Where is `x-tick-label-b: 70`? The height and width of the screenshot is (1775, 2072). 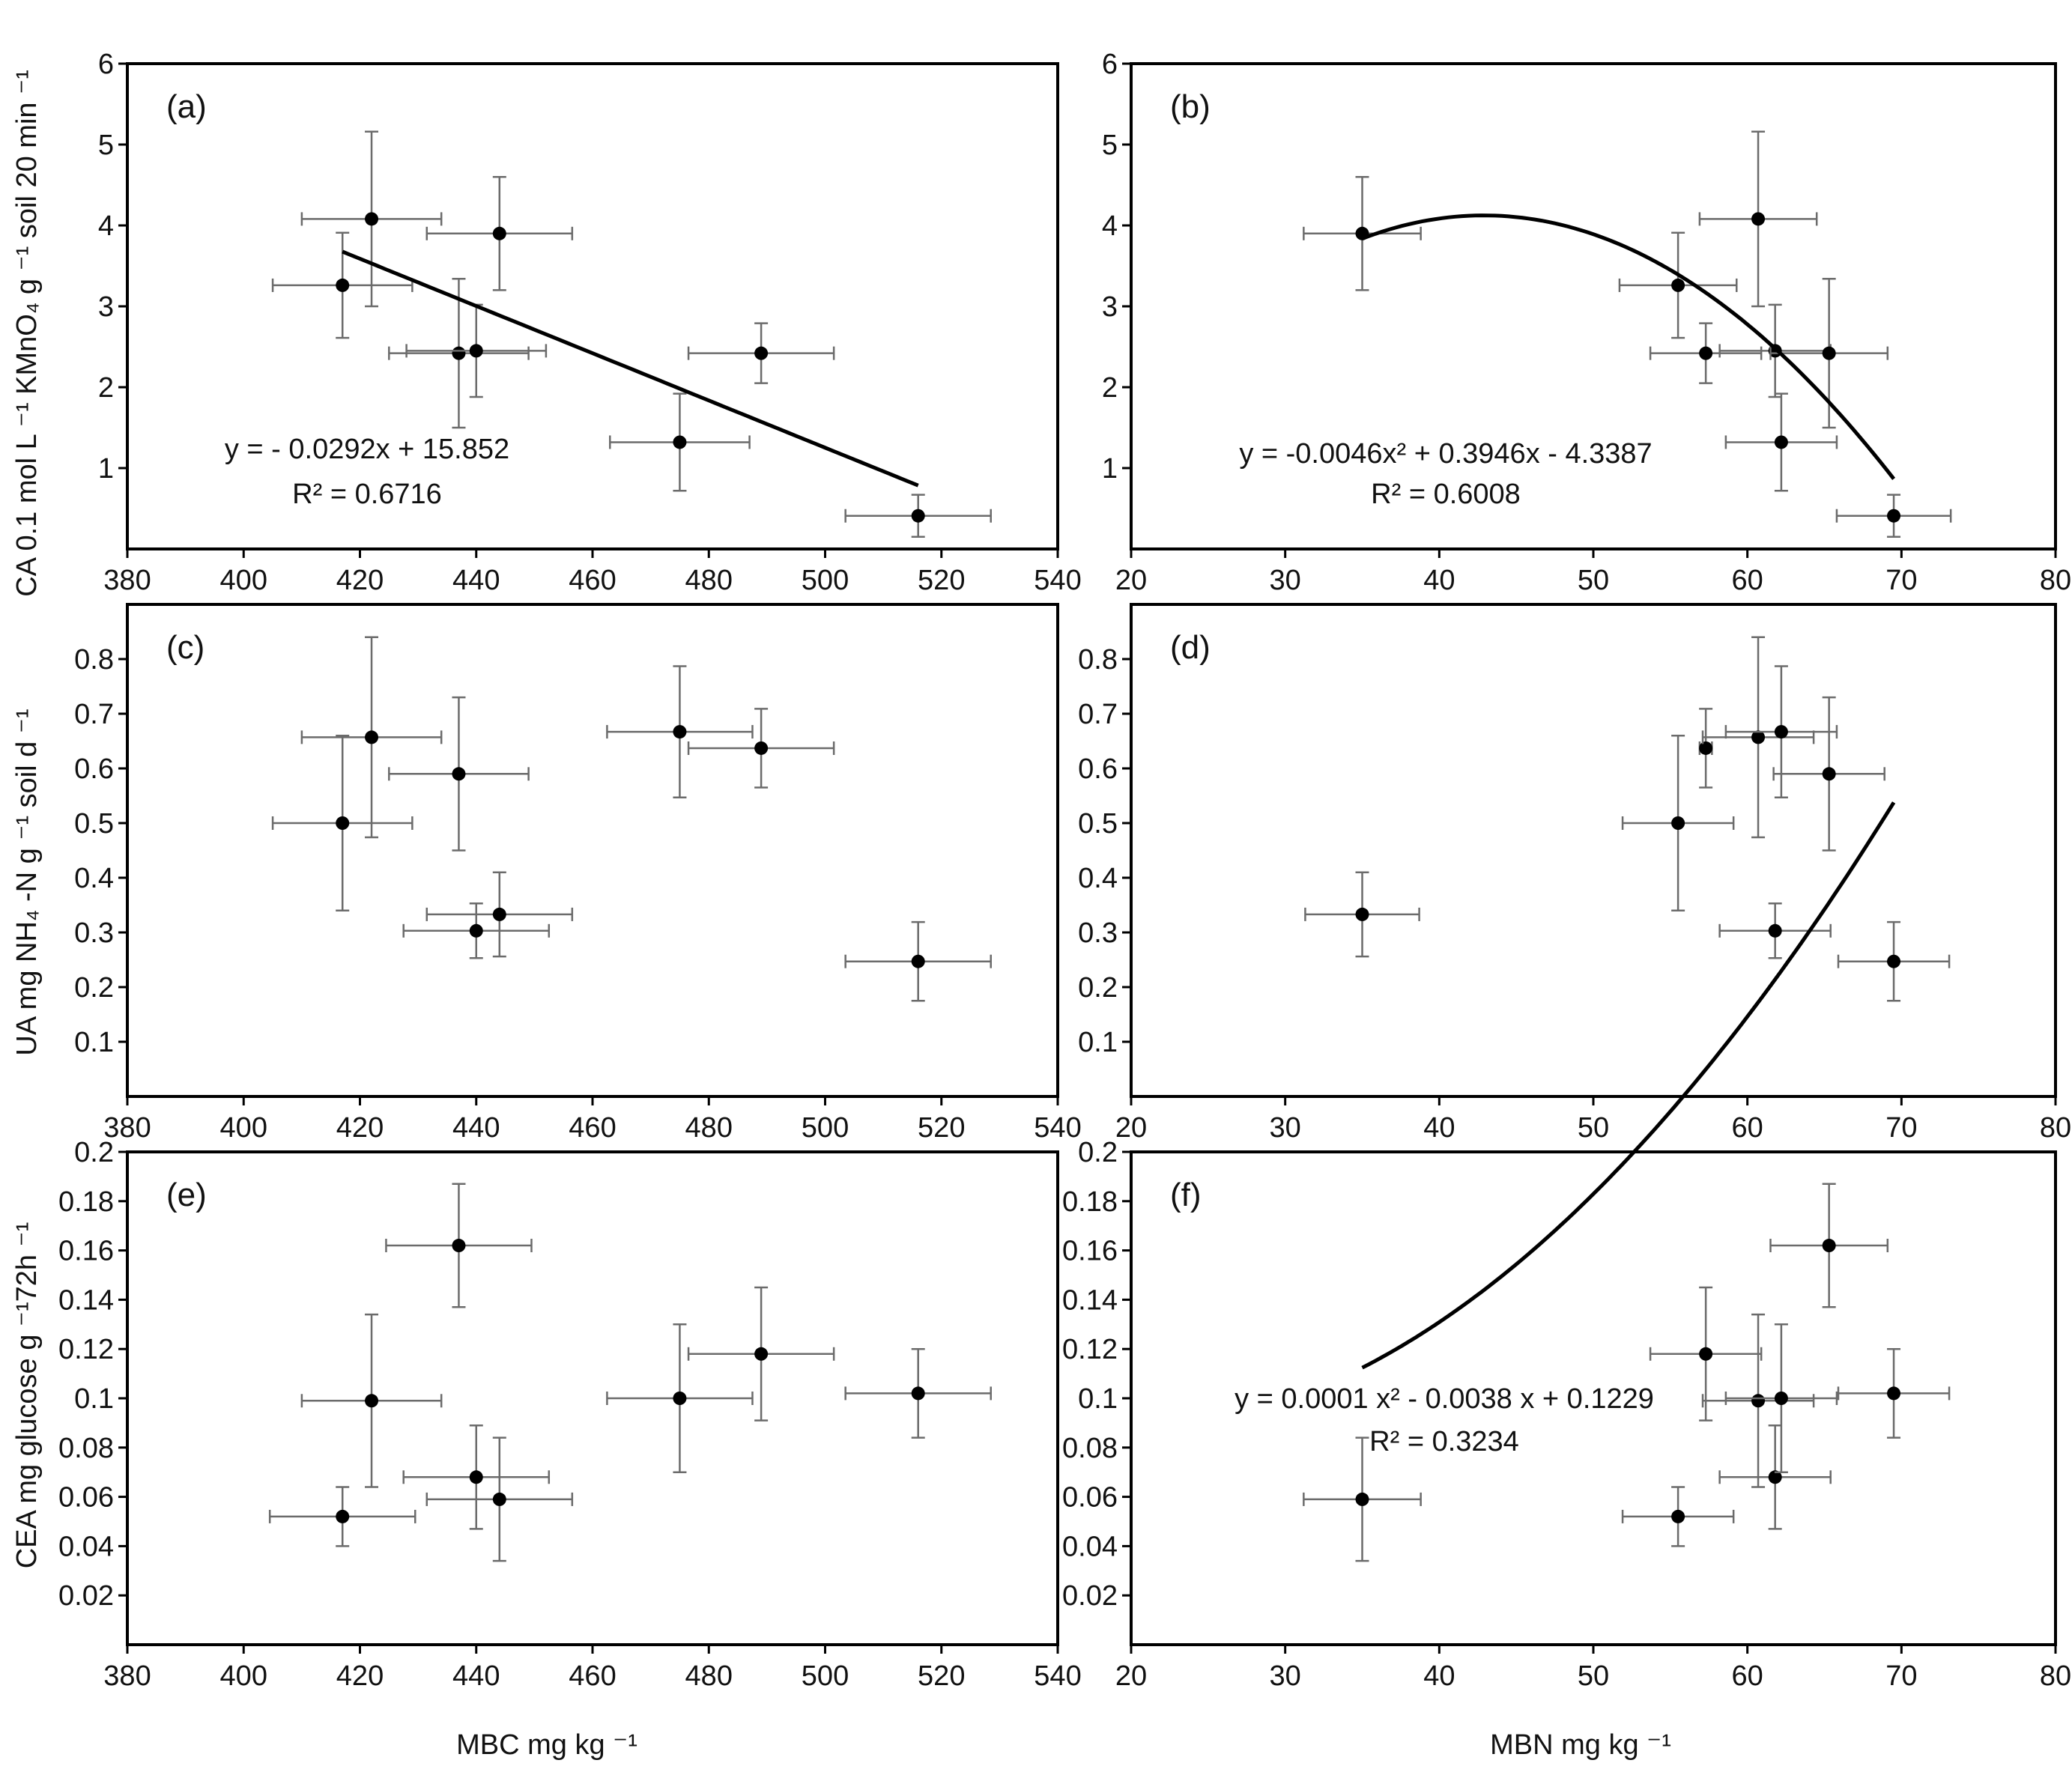
x-tick-label-b: 70 is located at coordinates (1901, 580).